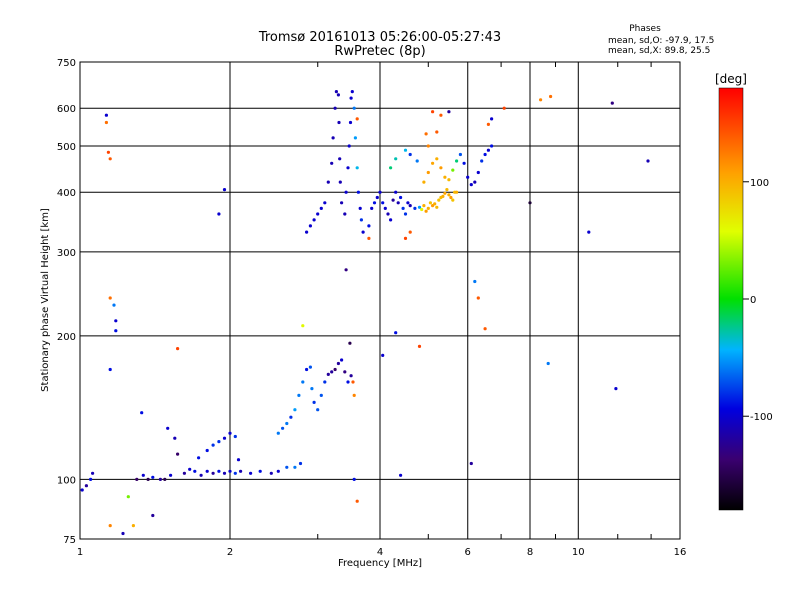  What do you see at coordinates (530, 552) in the screenshot?
I see `x-tick-label: 8` at bounding box center [530, 552].